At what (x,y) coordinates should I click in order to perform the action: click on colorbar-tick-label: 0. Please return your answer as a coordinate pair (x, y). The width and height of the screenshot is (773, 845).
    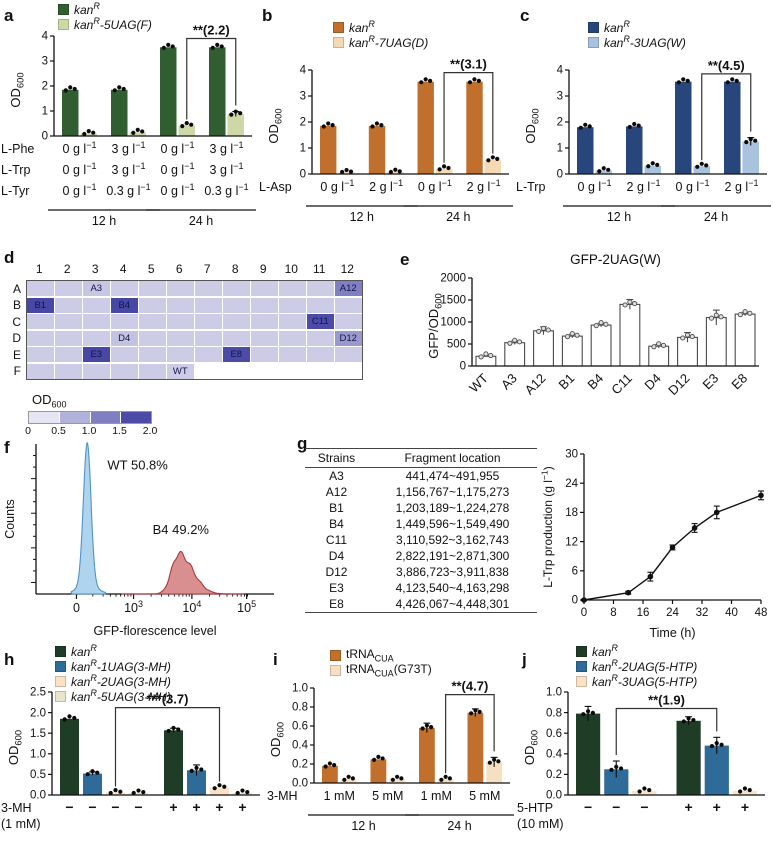
    Looking at the image, I should click on (28, 431).